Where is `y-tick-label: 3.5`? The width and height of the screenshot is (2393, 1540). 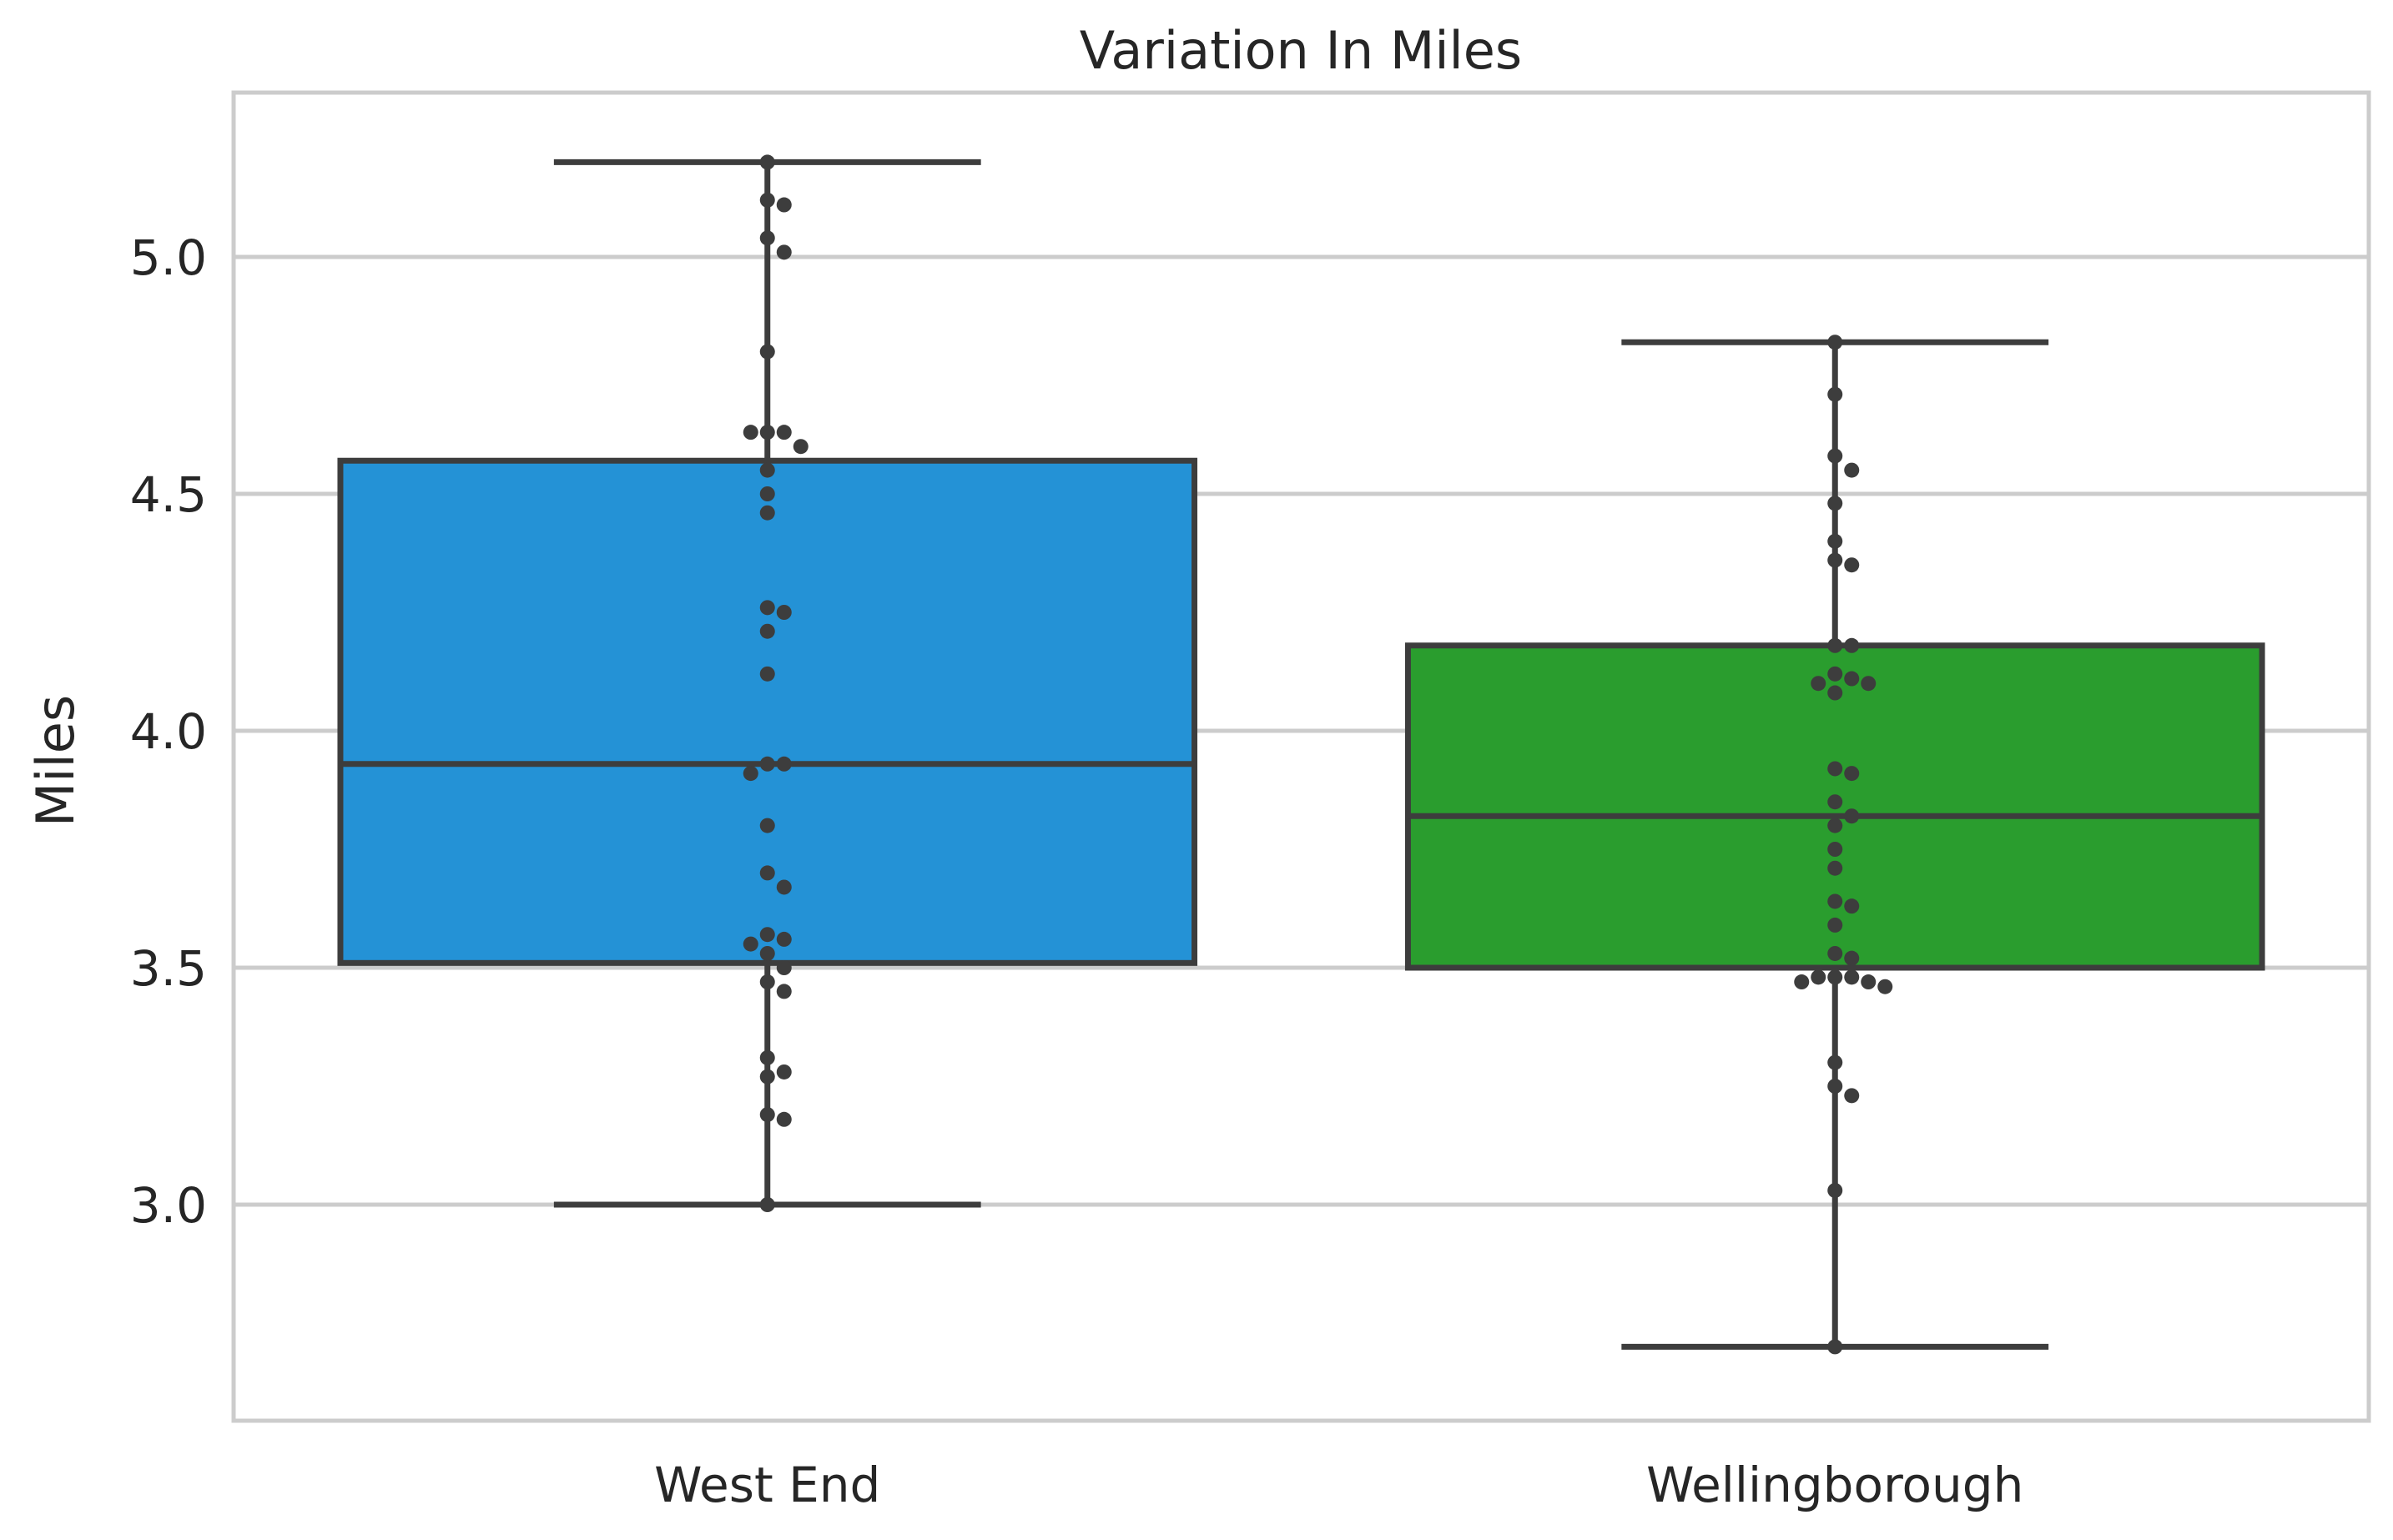 y-tick-label: 3.5 is located at coordinates (168, 968).